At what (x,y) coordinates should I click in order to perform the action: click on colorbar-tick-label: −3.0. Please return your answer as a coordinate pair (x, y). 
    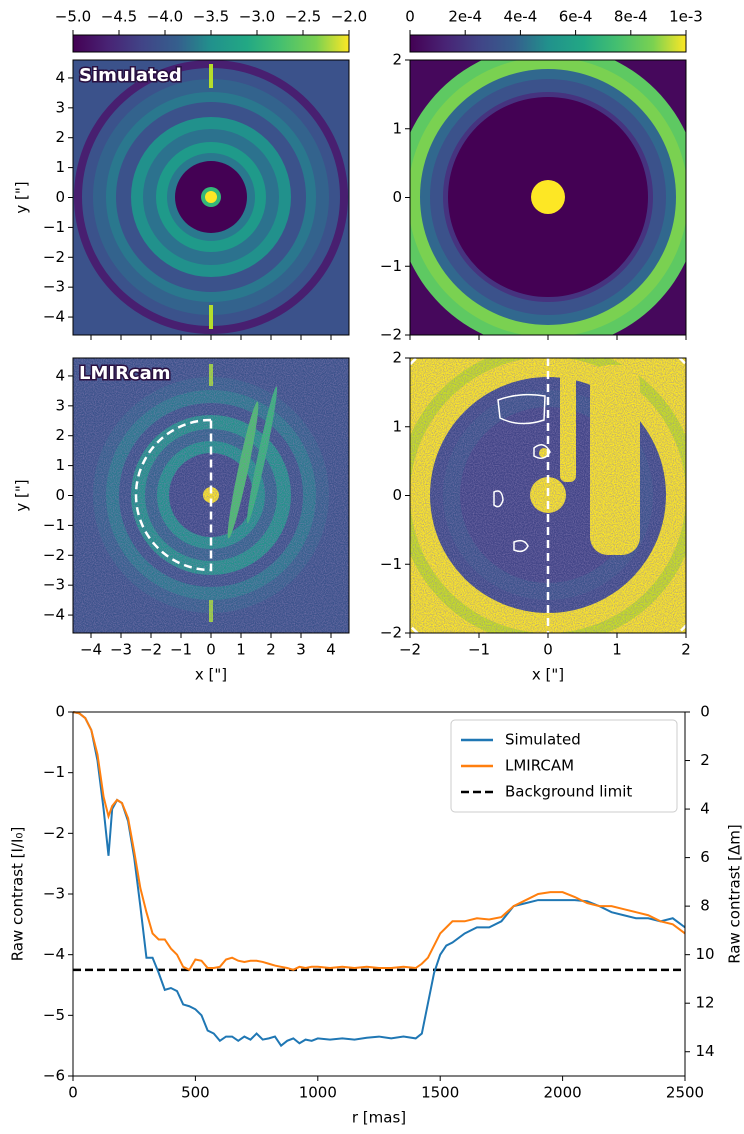
    Looking at the image, I should click on (257, 17).